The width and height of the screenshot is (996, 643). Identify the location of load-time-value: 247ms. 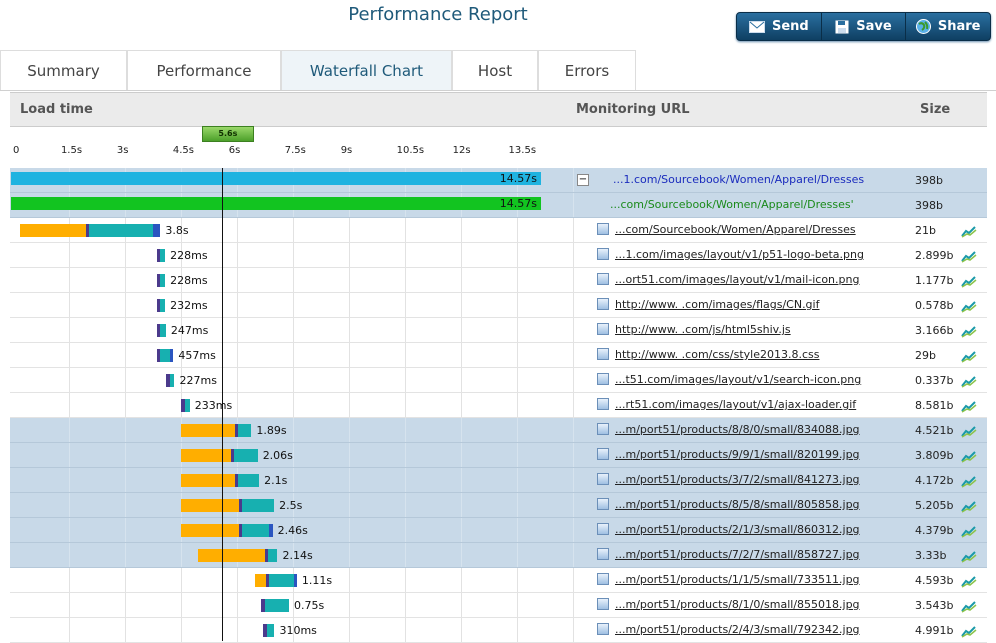
(189, 330).